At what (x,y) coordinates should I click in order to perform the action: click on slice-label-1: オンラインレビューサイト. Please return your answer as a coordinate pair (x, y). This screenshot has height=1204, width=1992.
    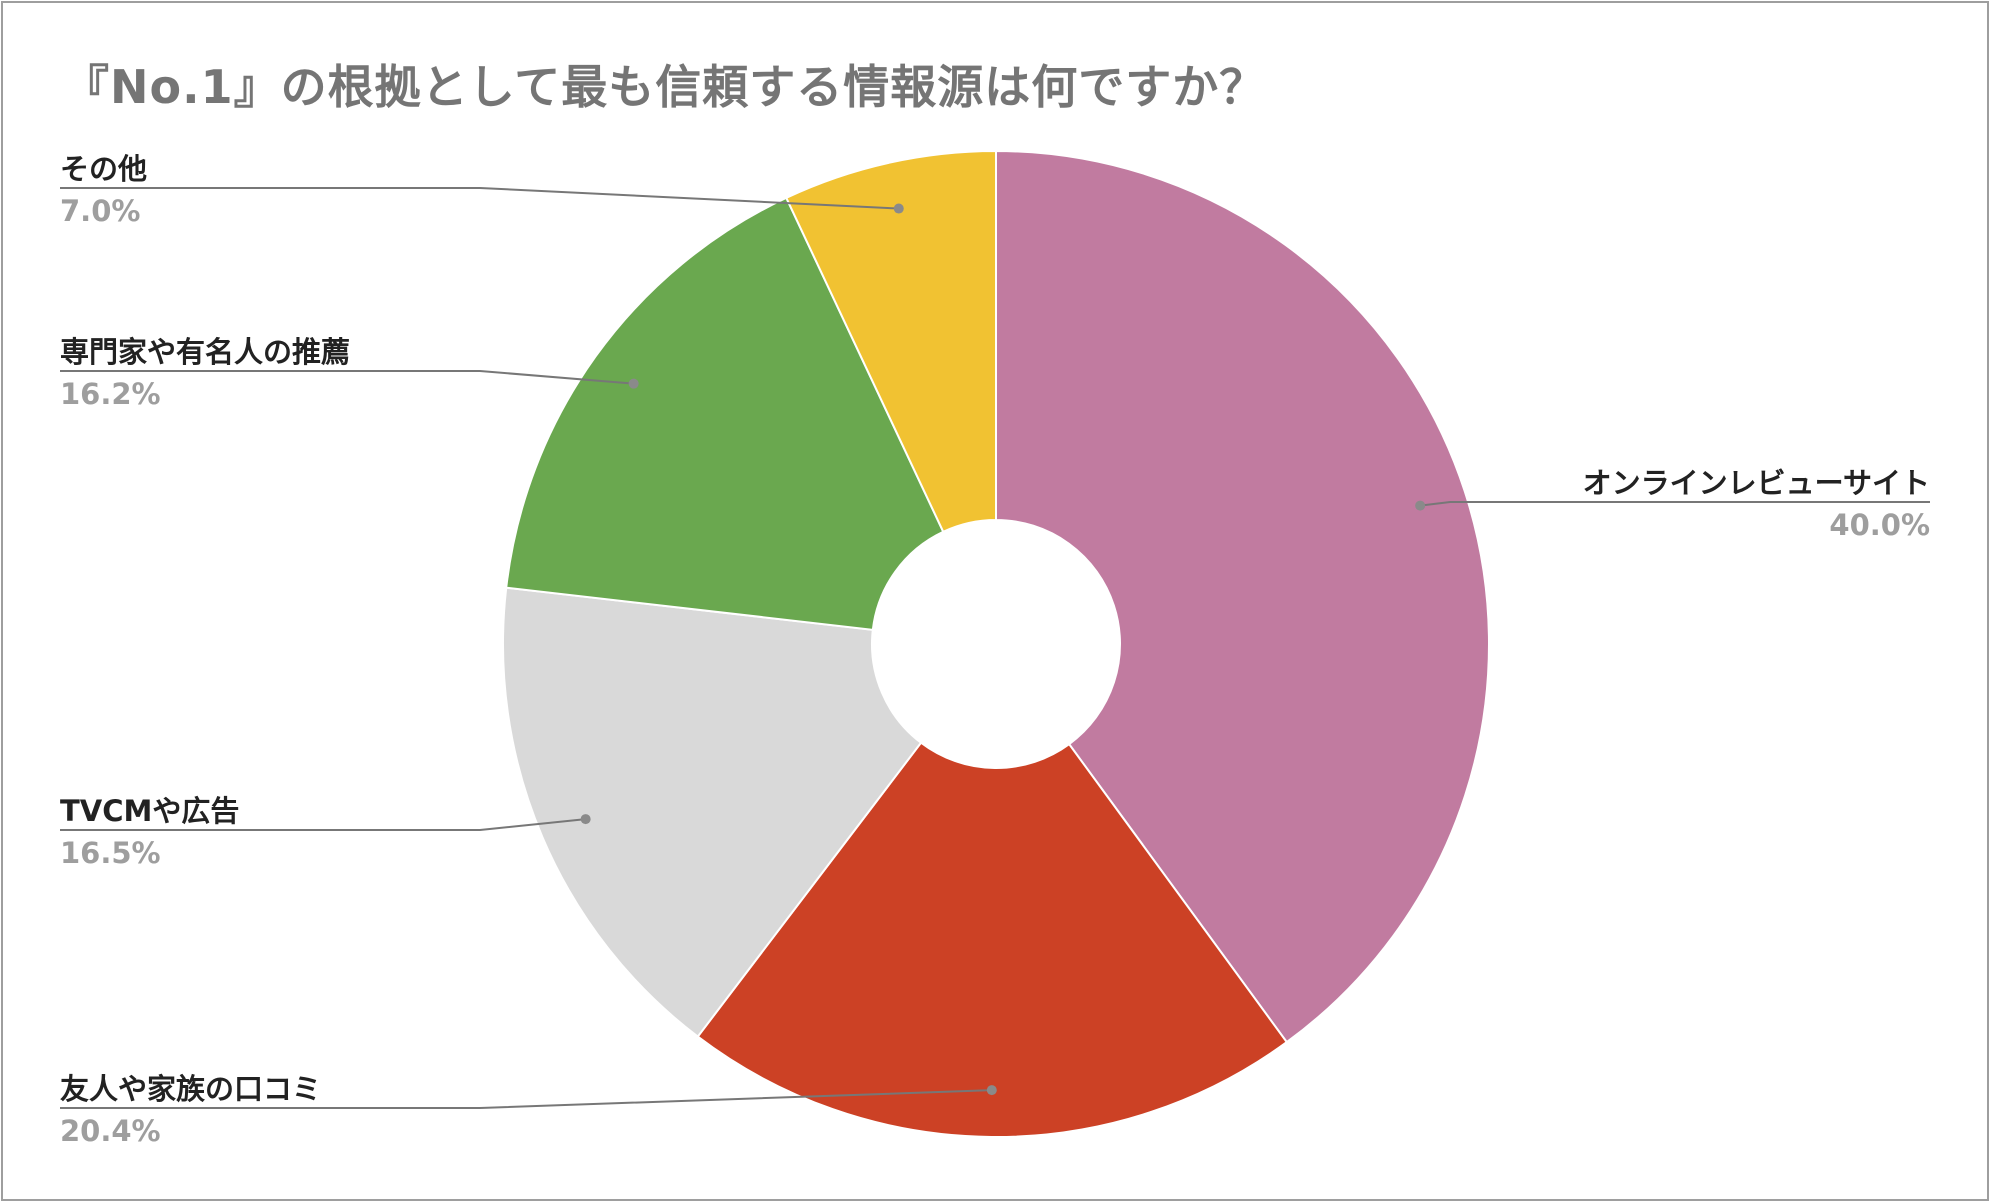
    Looking at the image, I should click on (1756, 483).